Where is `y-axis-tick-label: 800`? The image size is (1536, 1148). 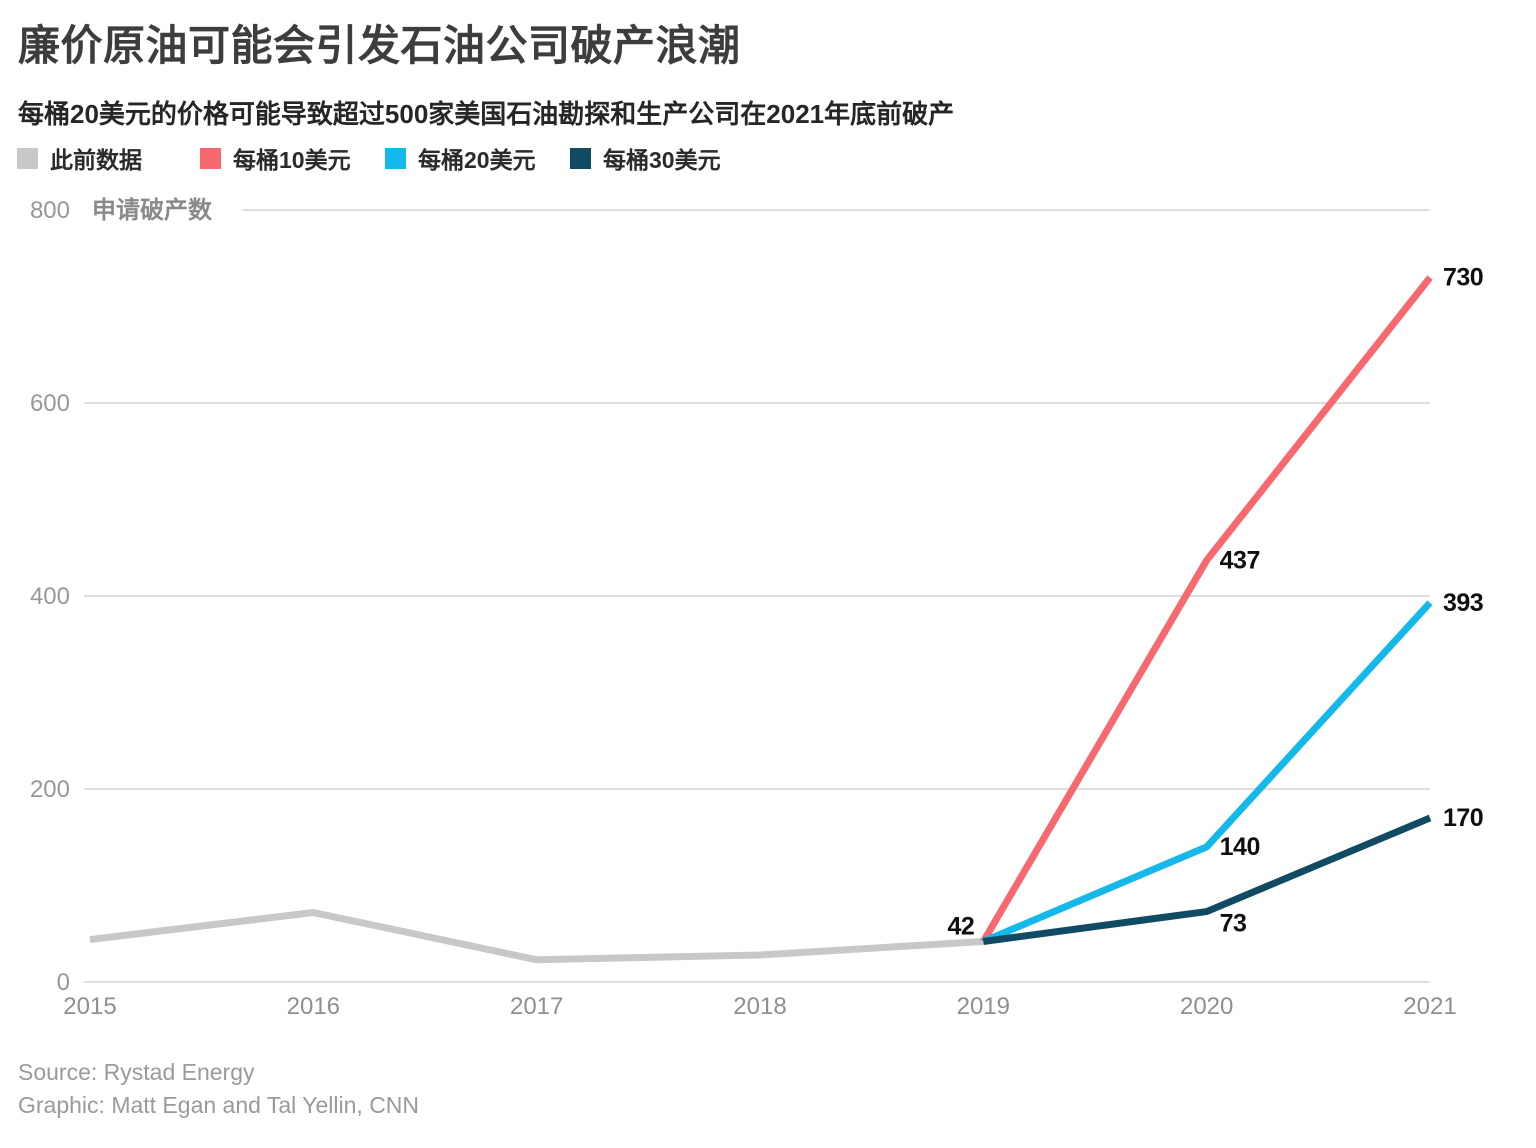
y-axis-tick-label: 800 is located at coordinates (50, 210).